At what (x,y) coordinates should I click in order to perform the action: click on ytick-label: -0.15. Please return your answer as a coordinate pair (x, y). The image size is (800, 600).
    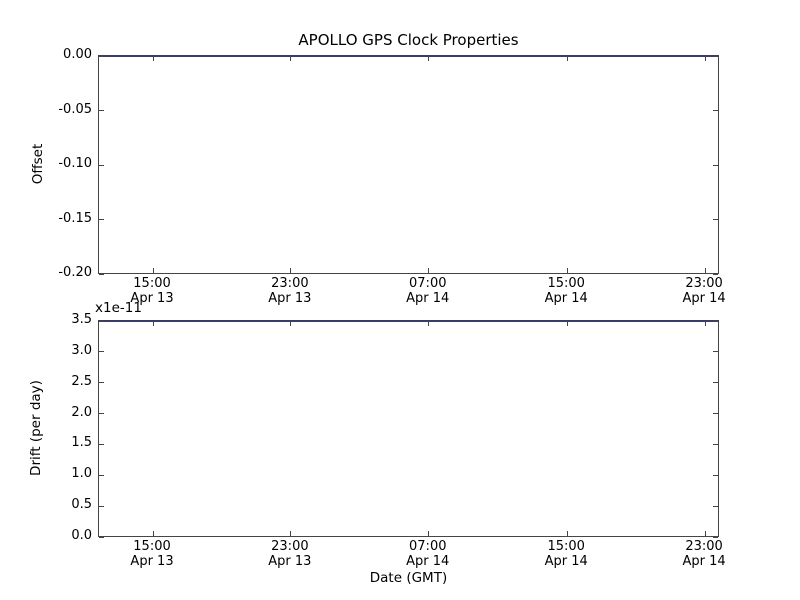
    Looking at the image, I should click on (75, 218).